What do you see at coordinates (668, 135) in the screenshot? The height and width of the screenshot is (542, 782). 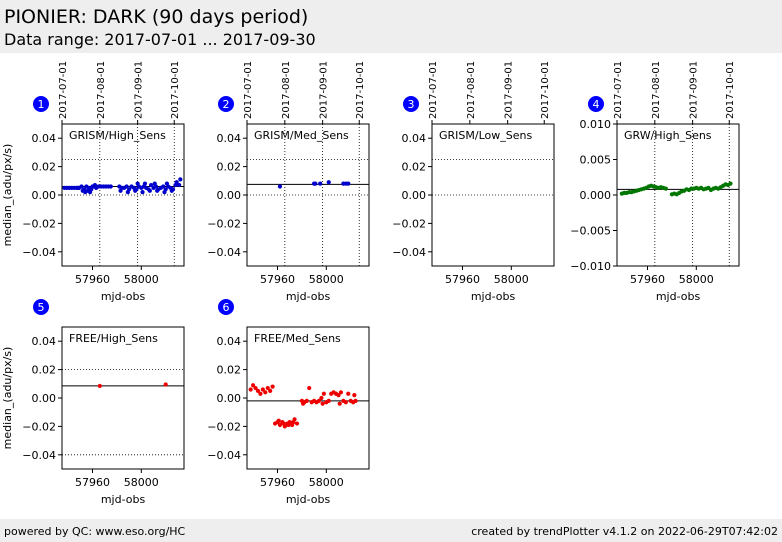 I see `panel-label: GRW/High_Sens` at bounding box center [668, 135].